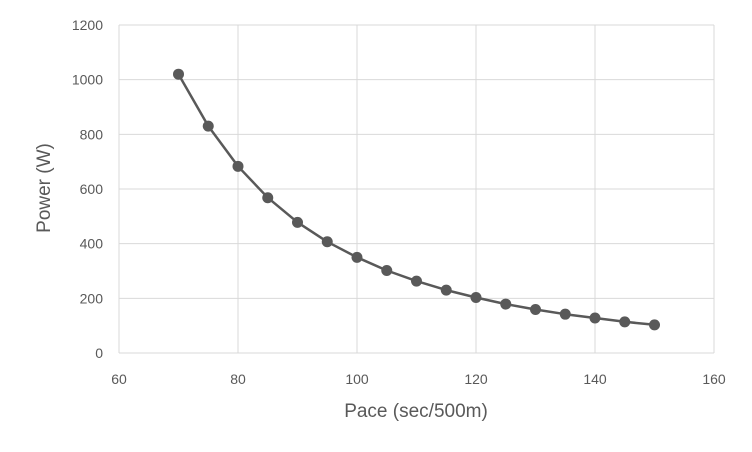 Image resolution: width=752 pixels, height=452 pixels. What do you see at coordinates (99, 353) in the screenshot?
I see `y-tick-label: 0` at bounding box center [99, 353].